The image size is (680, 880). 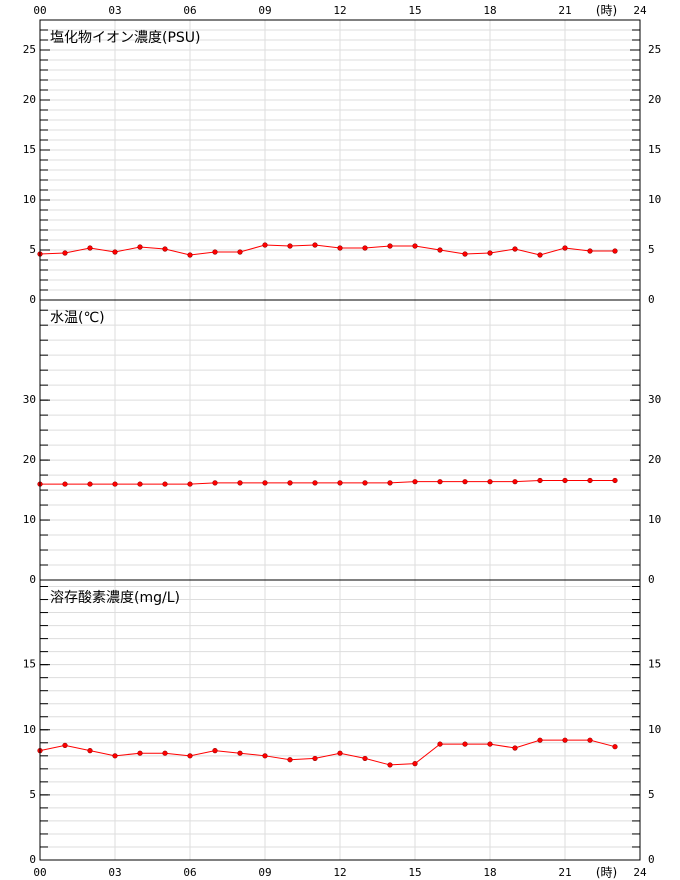 I want to click on x-tick-label: 24, so click(x=640, y=872).